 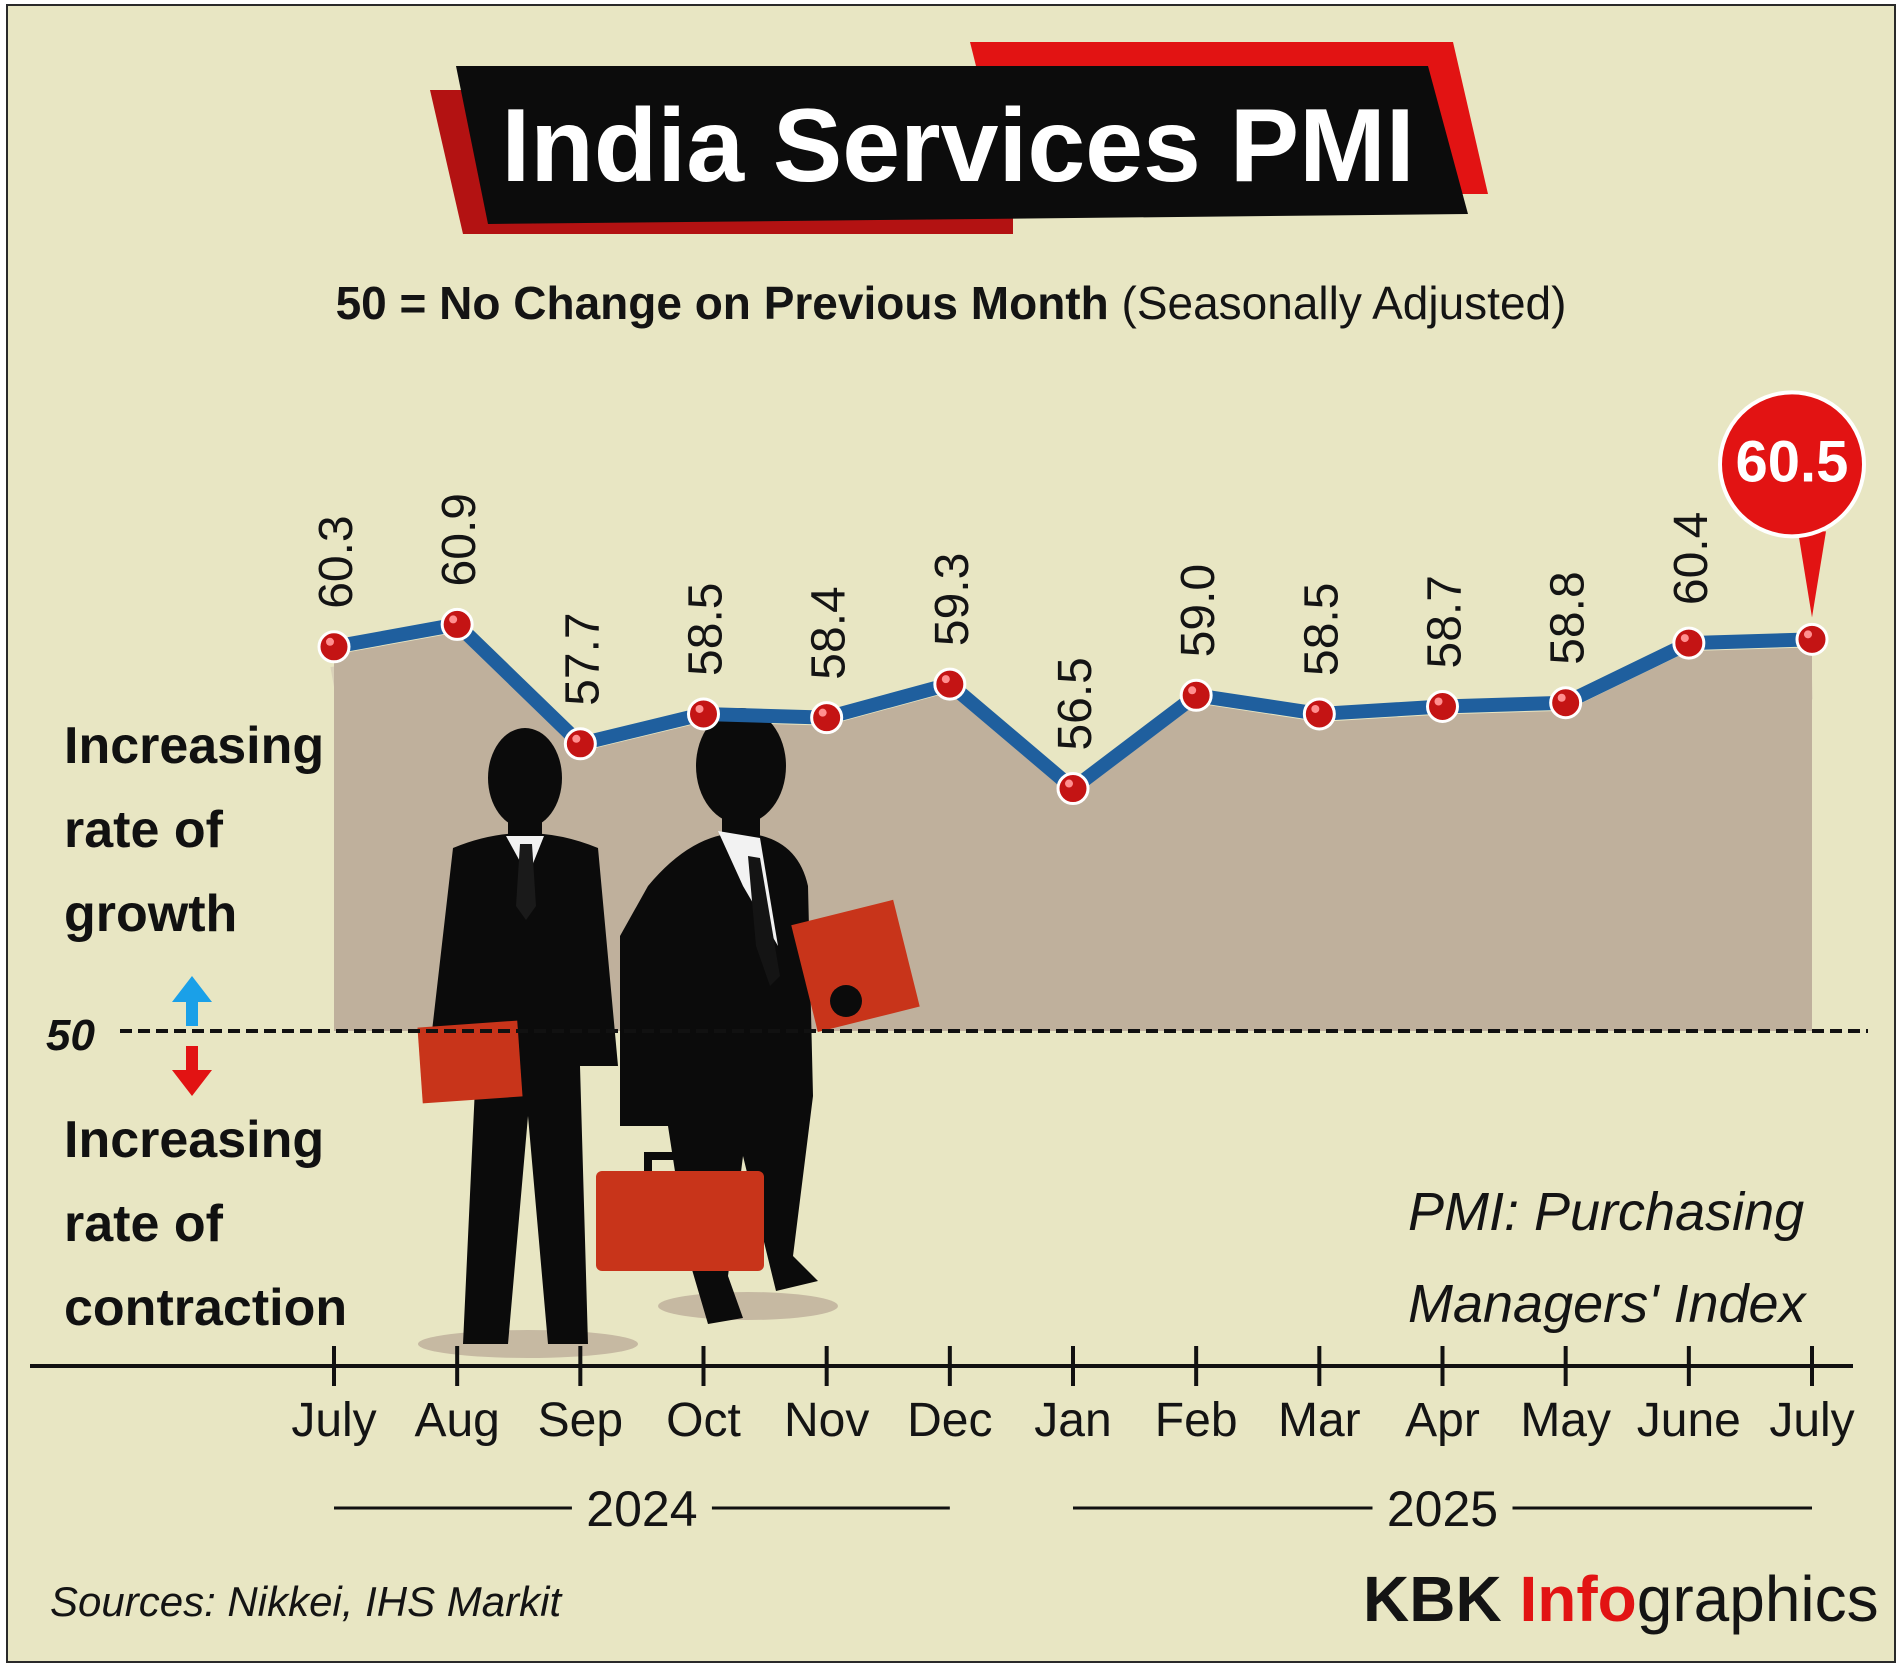 I want to click on x-tick-label: Nov, so click(x=826, y=1420).